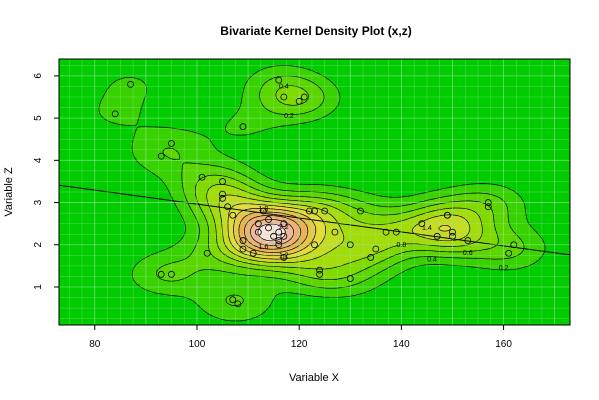  Describe the element at coordinates (503, 344) in the screenshot. I see `x-tick-label: 160` at that location.